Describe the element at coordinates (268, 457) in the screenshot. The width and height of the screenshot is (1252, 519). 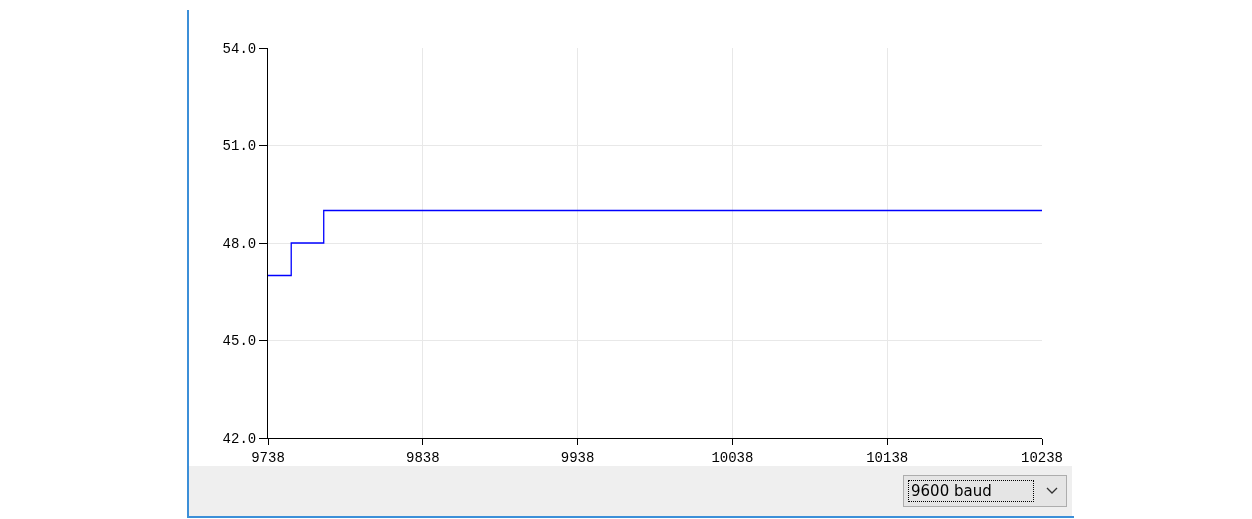
I see `x-tick-label: 9738` at that location.